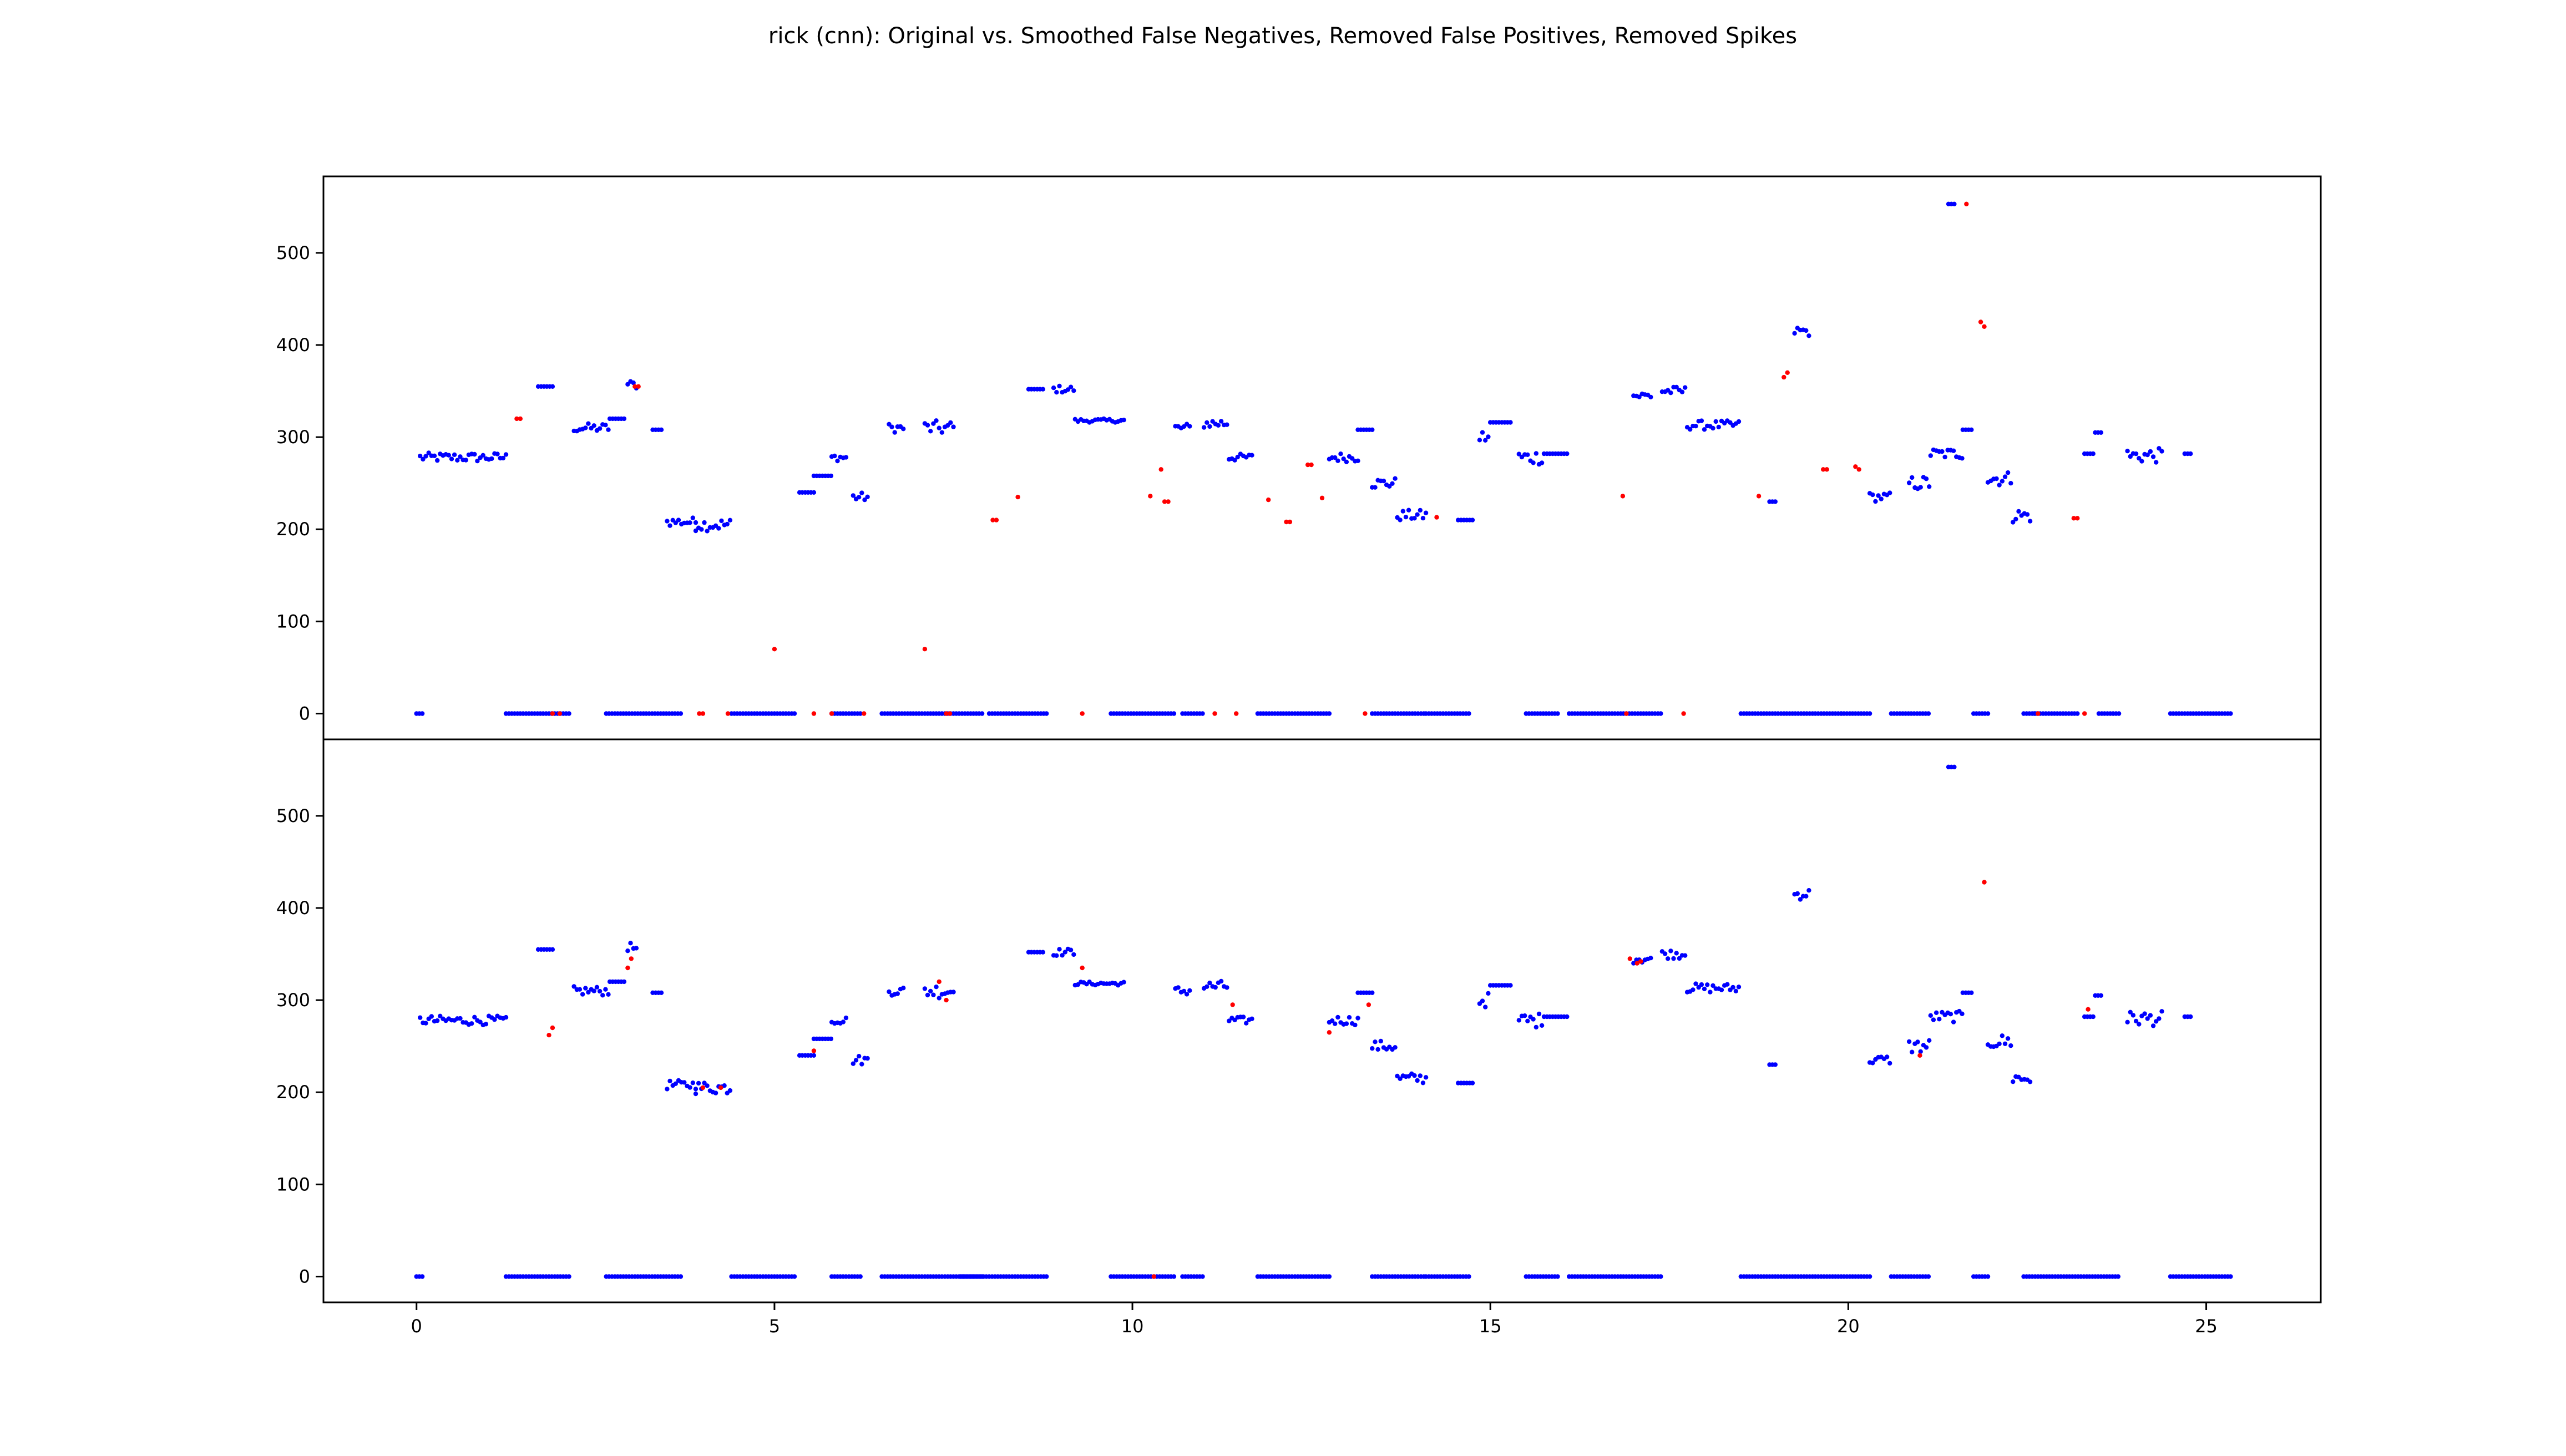 The height and width of the screenshot is (1456, 2566). I want to click on y-tick-label: 0, so click(304, 713).